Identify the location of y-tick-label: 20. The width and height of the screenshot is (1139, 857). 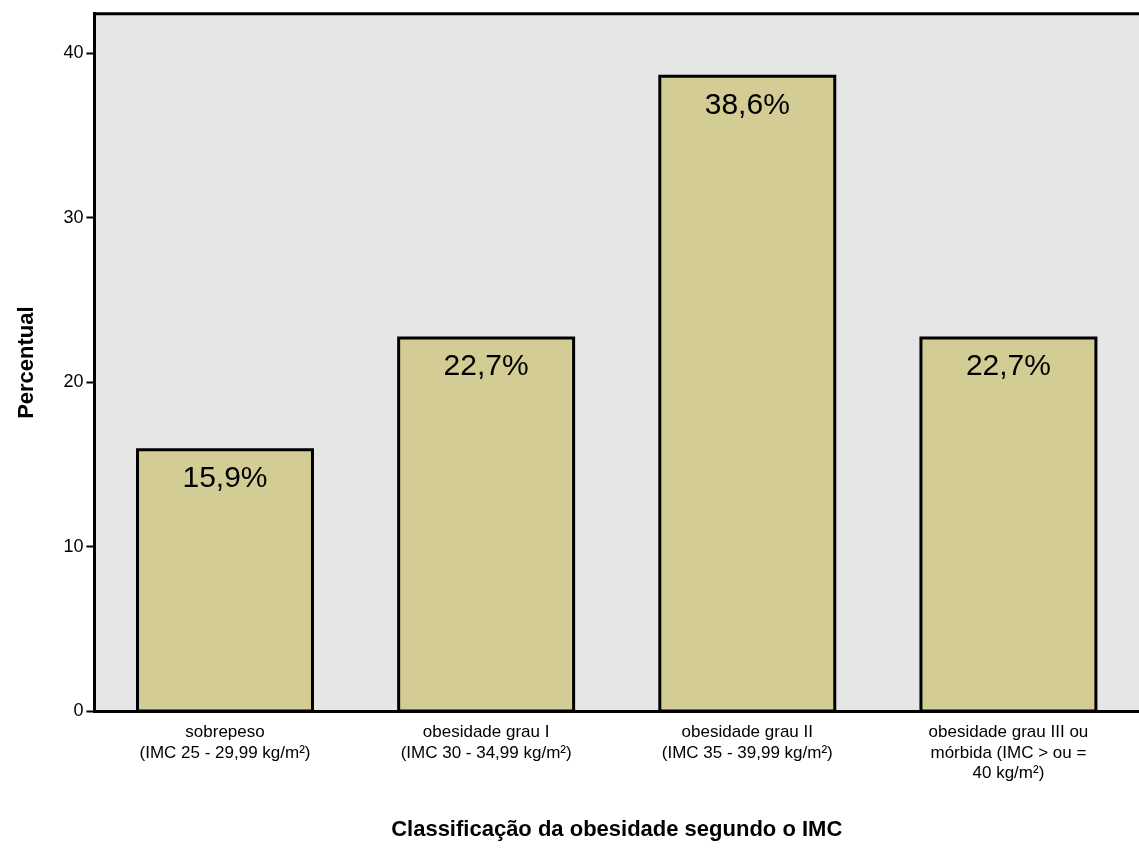
(73, 381).